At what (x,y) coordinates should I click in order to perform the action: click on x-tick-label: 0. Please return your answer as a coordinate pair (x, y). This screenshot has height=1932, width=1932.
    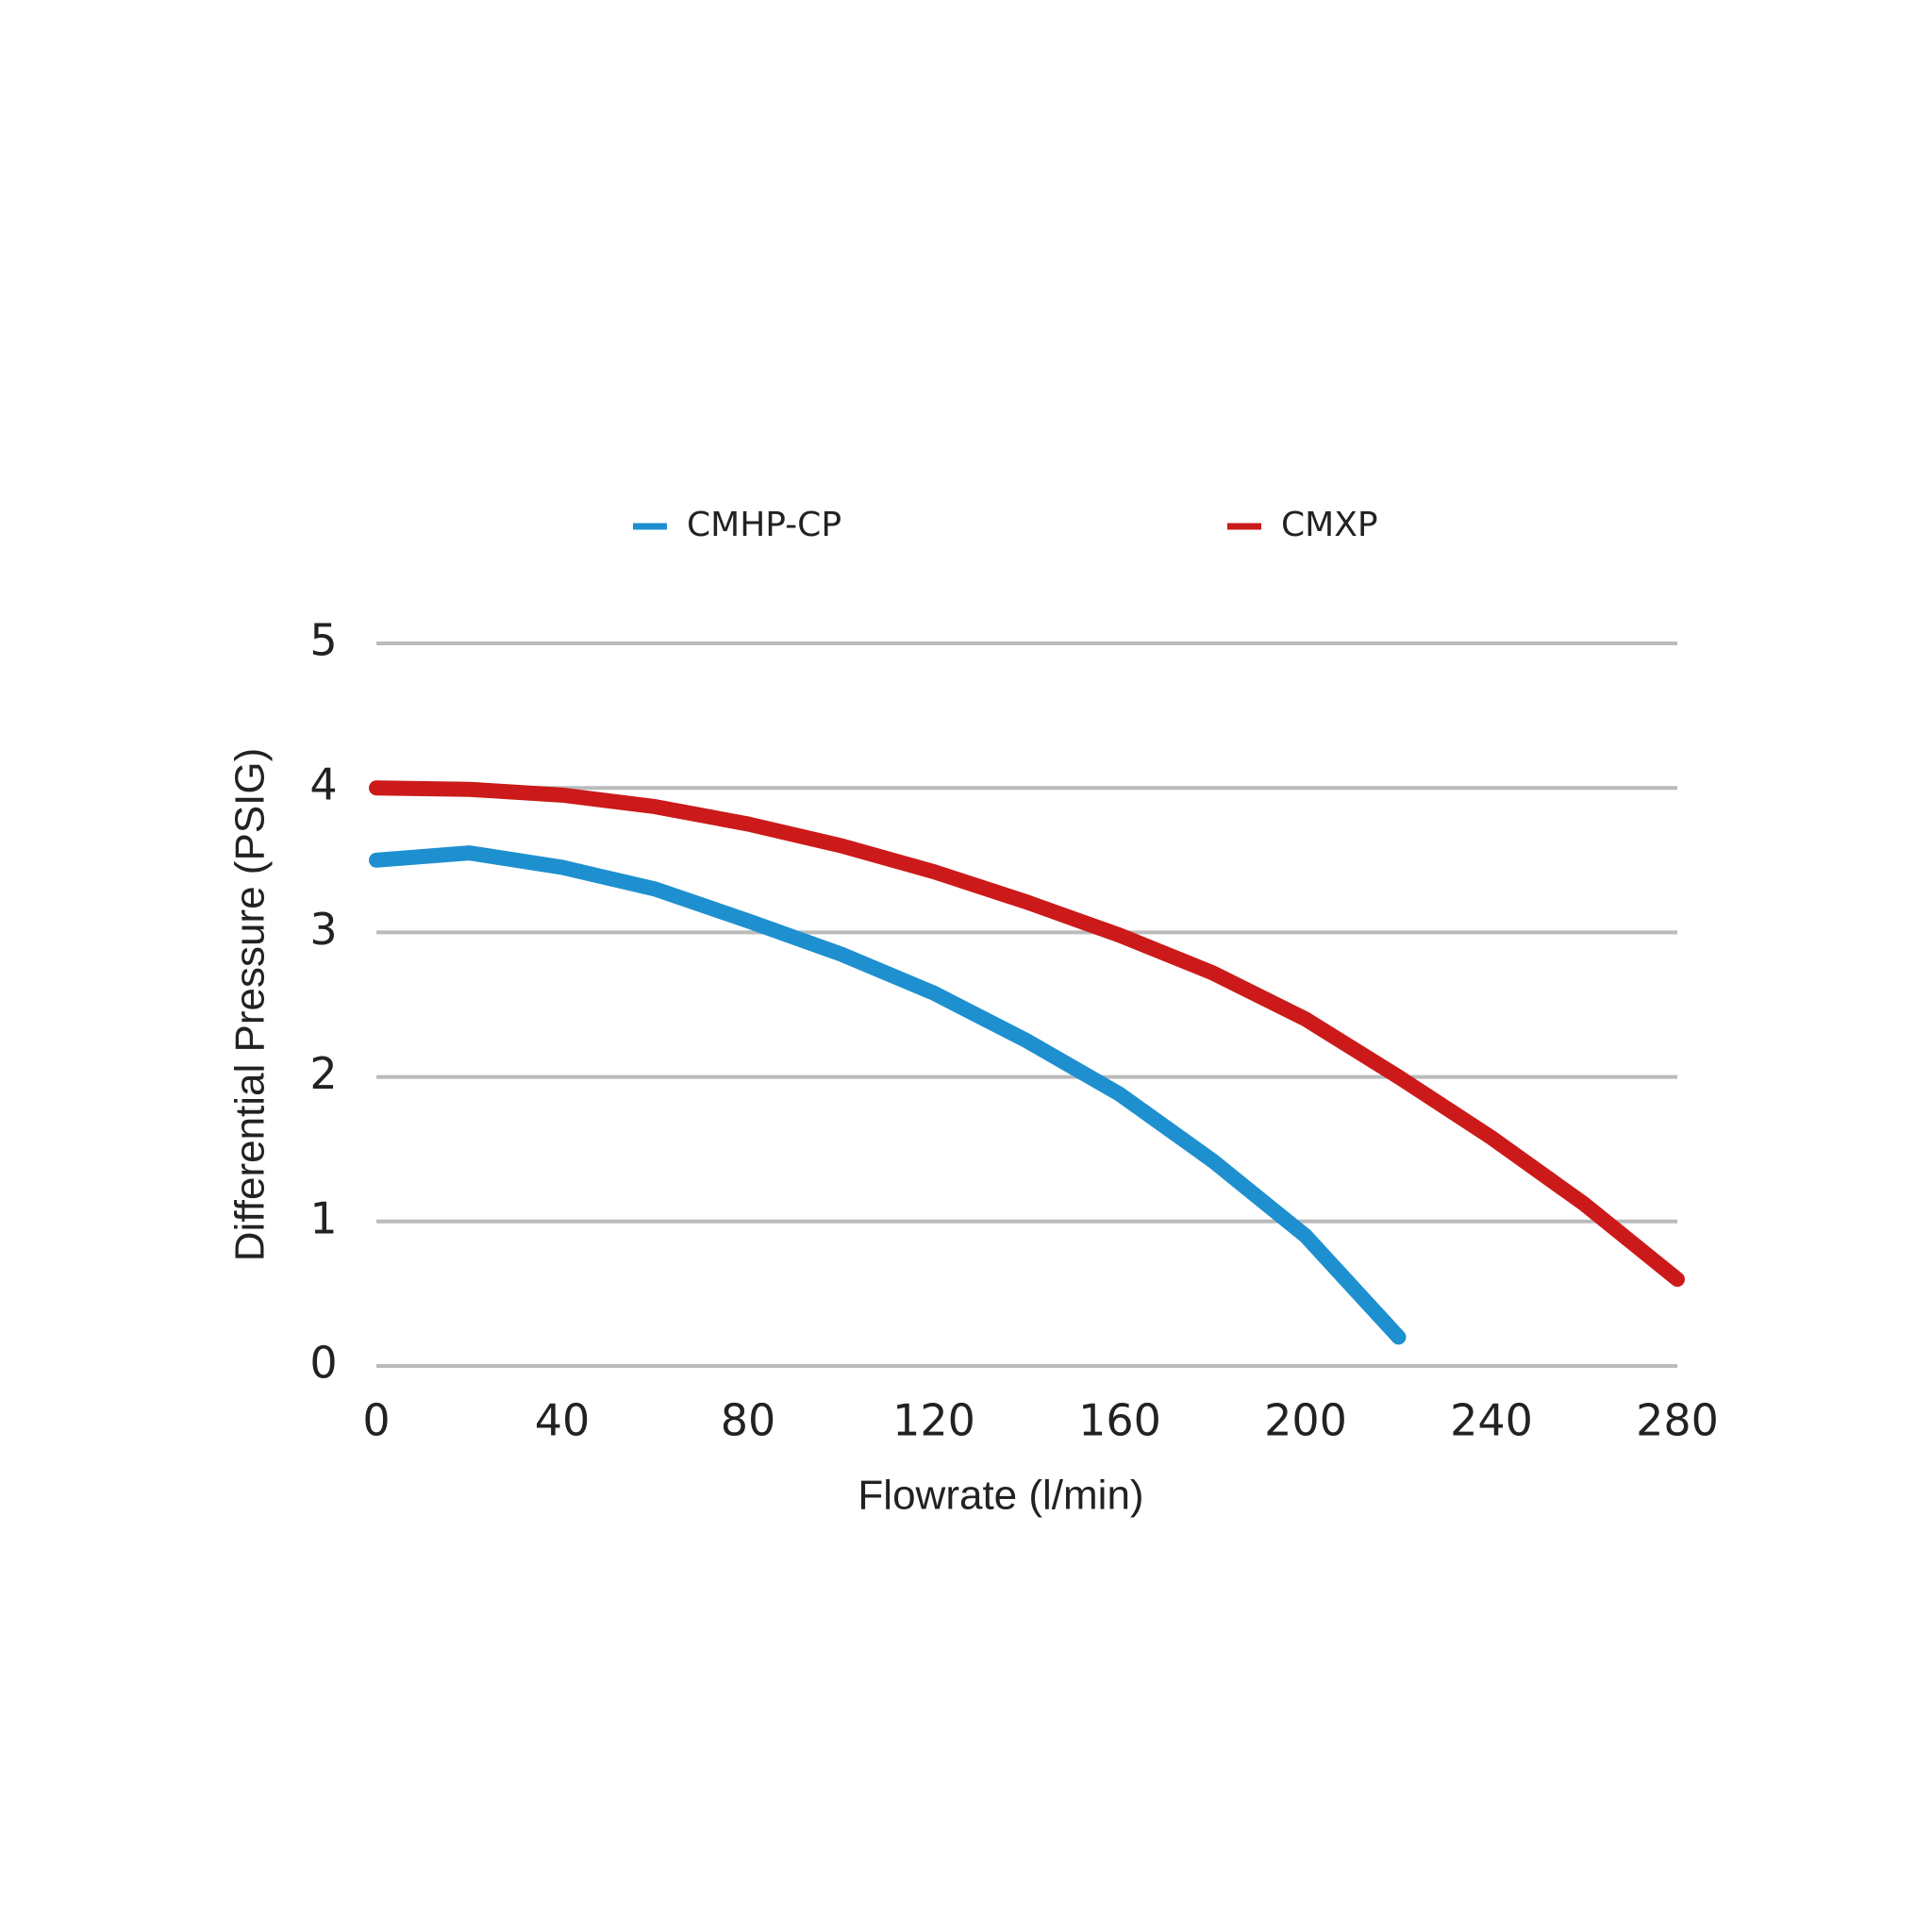
    Looking at the image, I should click on (376, 1420).